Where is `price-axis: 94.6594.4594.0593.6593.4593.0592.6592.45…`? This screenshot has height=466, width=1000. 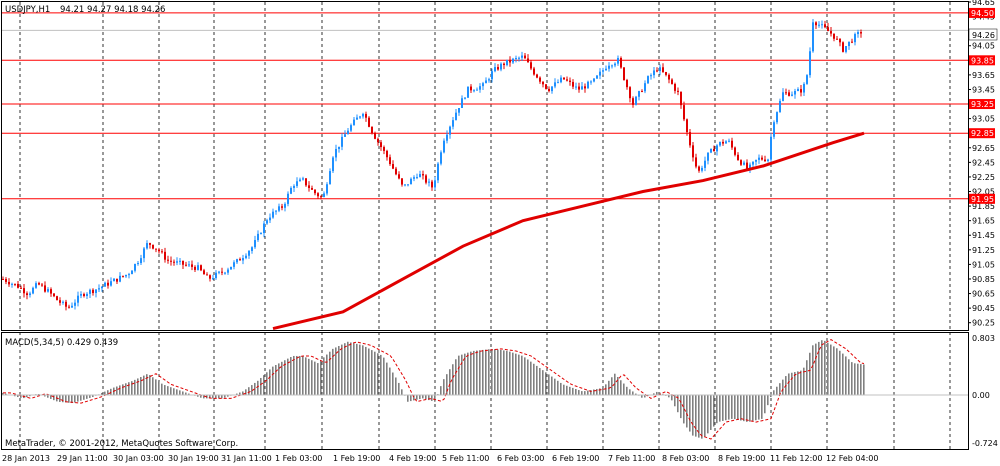
price-axis: 94.6594.4594.0593.6593.4593.0592.6592.45… is located at coordinates (981, 164).